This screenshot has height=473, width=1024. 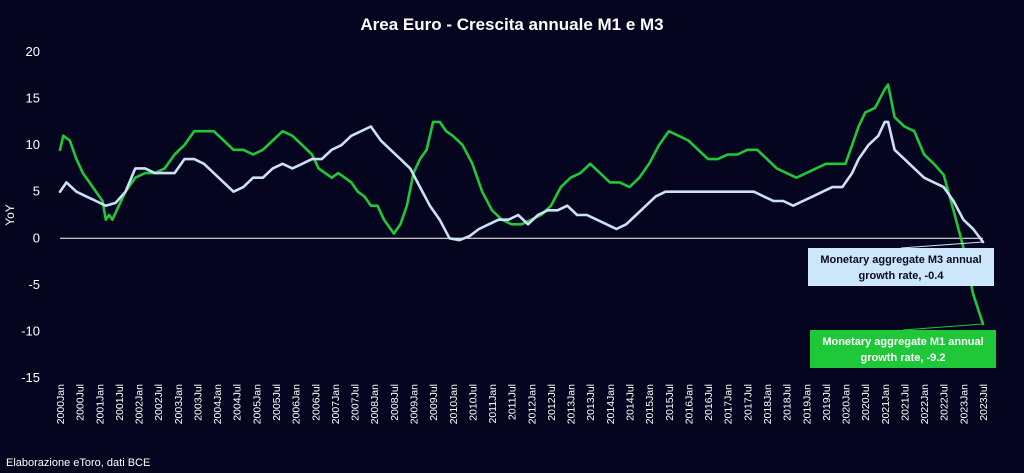 What do you see at coordinates (650, 404) in the screenshot?
I see `x-tick-label: 2015Jan` at bounding box center [650, 404].